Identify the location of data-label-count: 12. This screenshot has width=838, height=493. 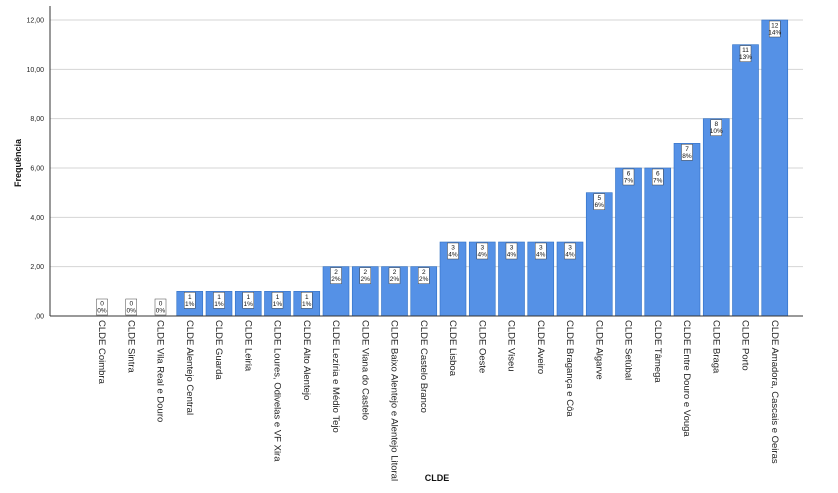
(775, 26).